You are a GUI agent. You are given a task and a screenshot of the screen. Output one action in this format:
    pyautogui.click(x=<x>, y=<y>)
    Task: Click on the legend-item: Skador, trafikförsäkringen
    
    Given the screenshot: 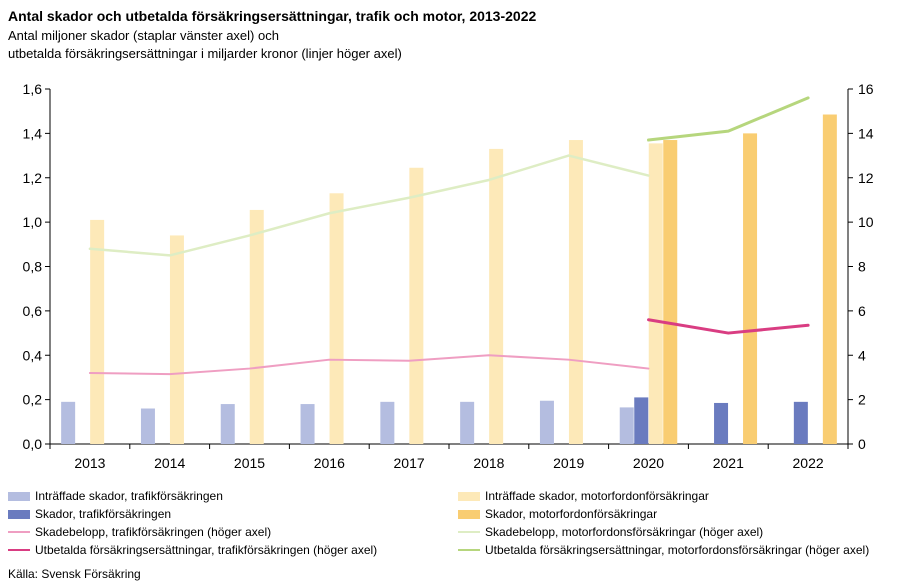 What is the action you would take?
    pyautogui.click(x=89, y=514)
    